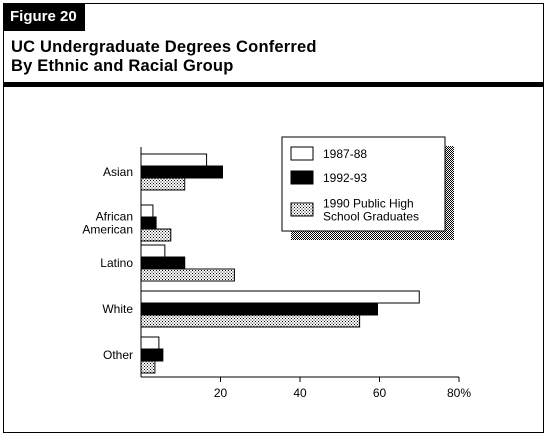  What do you see at coordinates (44, 17) in the screenshot?
I see `figure-label: Figure 20` at bounding box center [44, 17].